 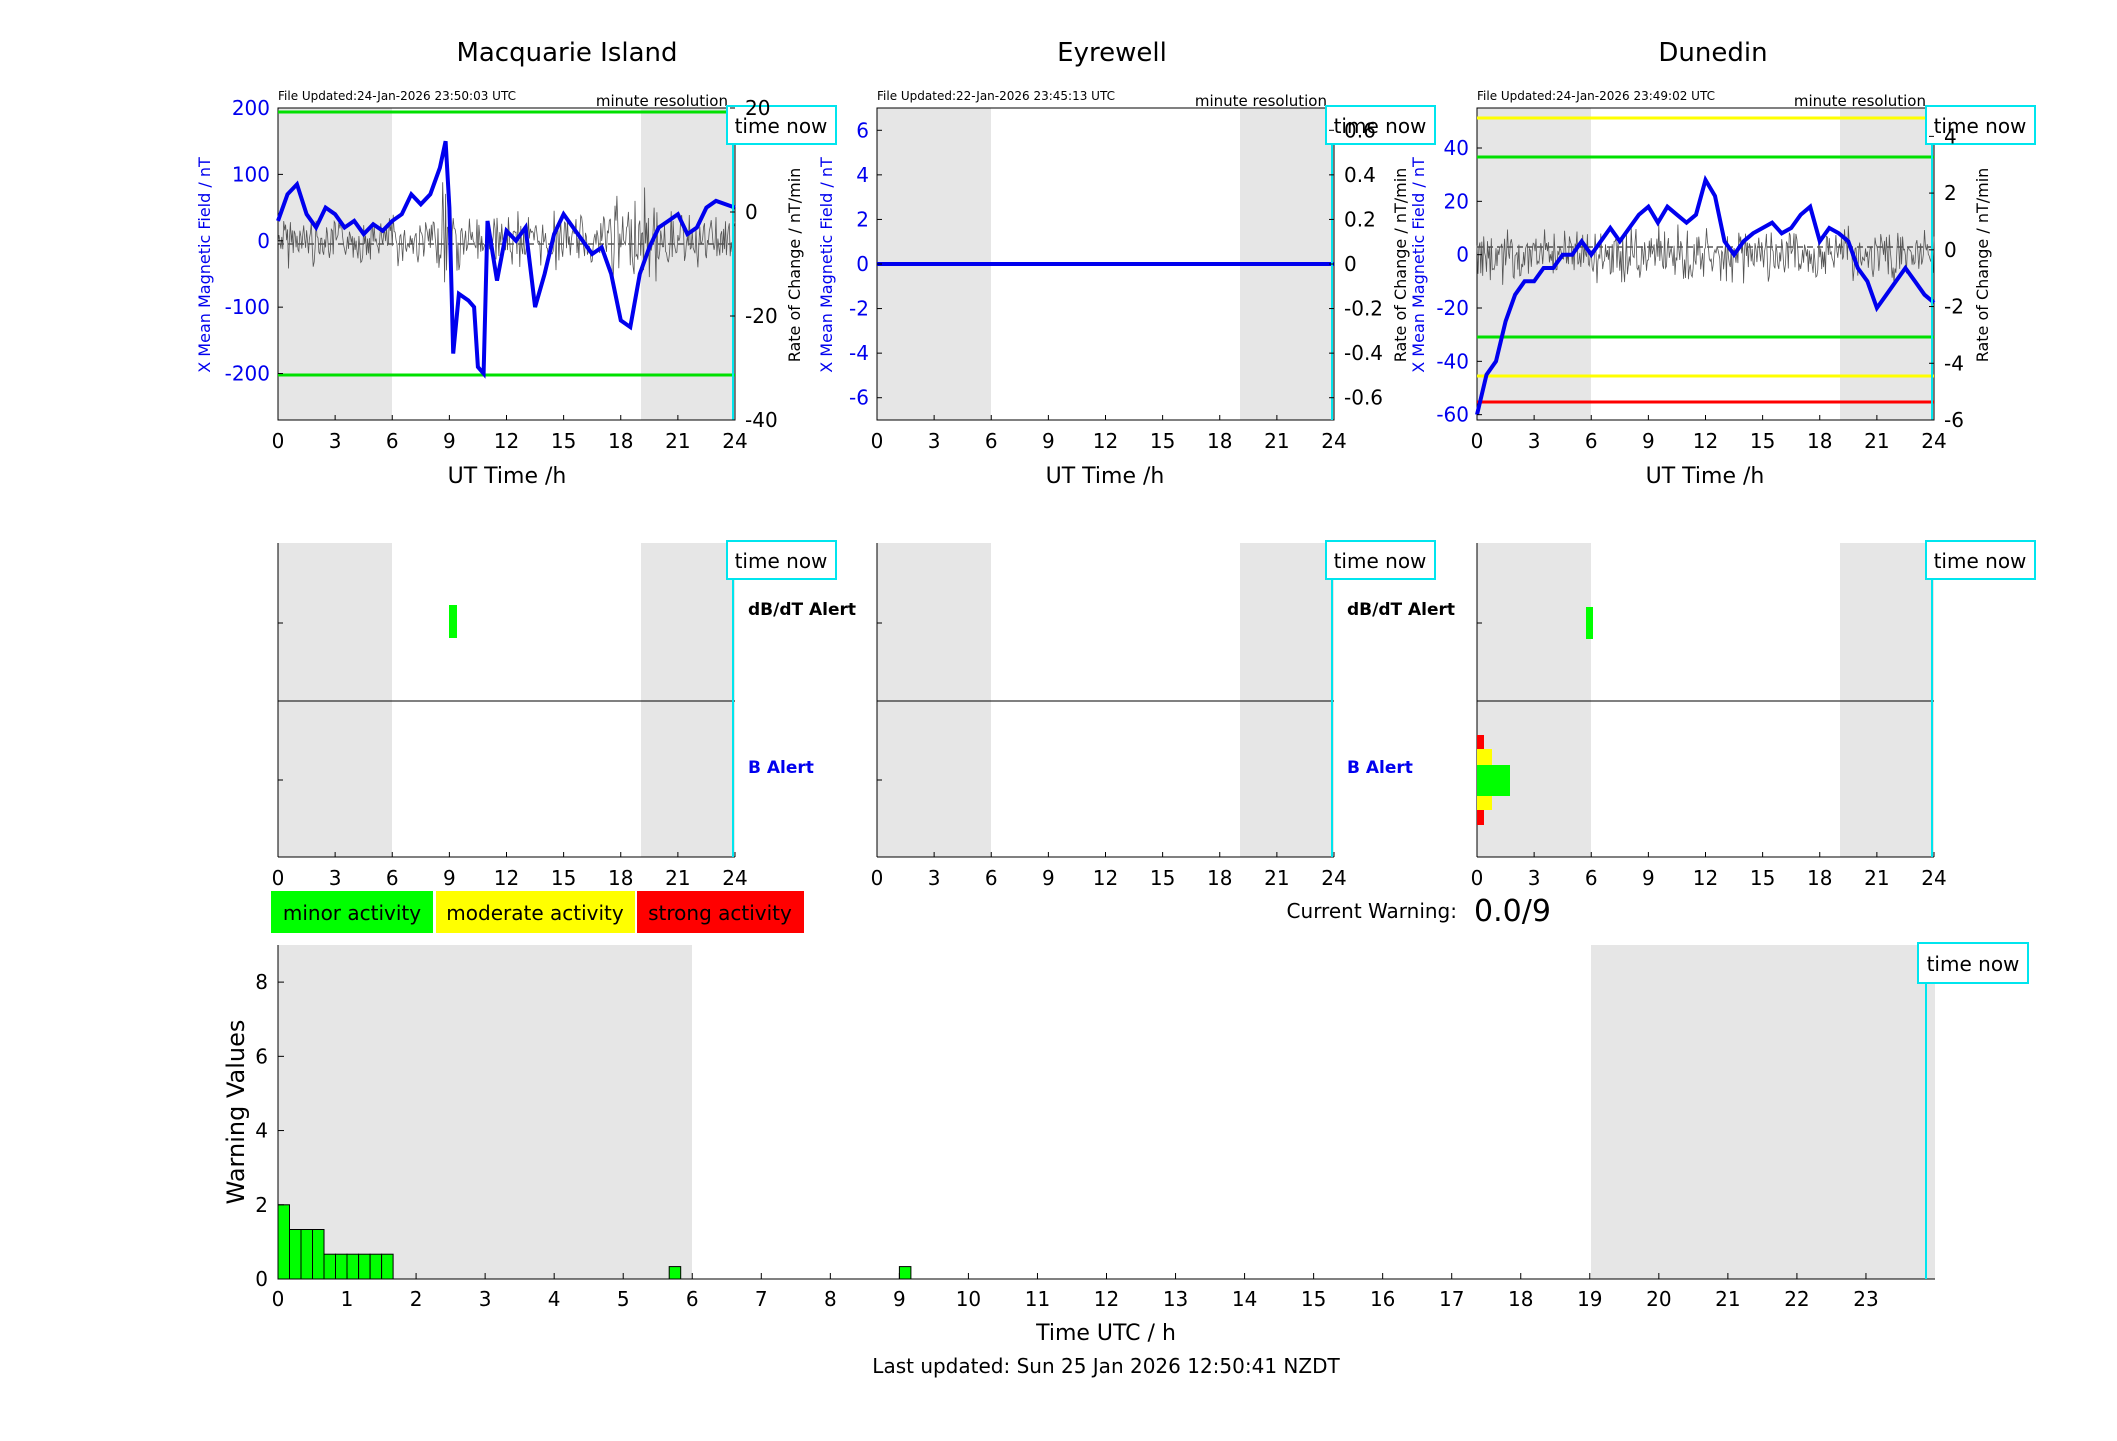 What do you see at coordinates (251, 174) in the screenshot?
I see `y-tick-label: 100` at bounding box center [251, 174].